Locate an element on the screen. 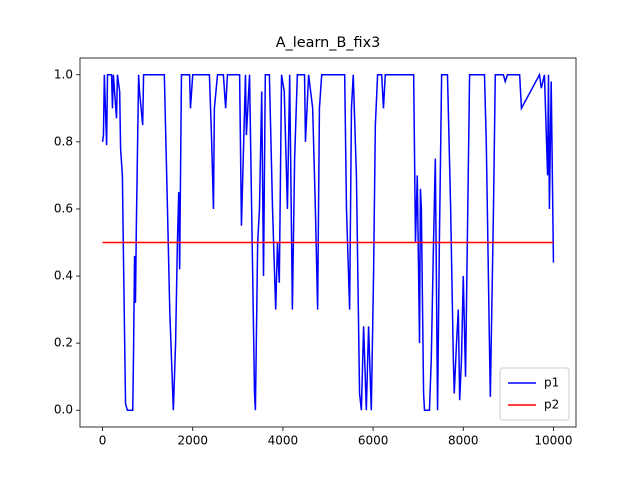  x-tick-label: 10000 is located at coordinates (553, 441).